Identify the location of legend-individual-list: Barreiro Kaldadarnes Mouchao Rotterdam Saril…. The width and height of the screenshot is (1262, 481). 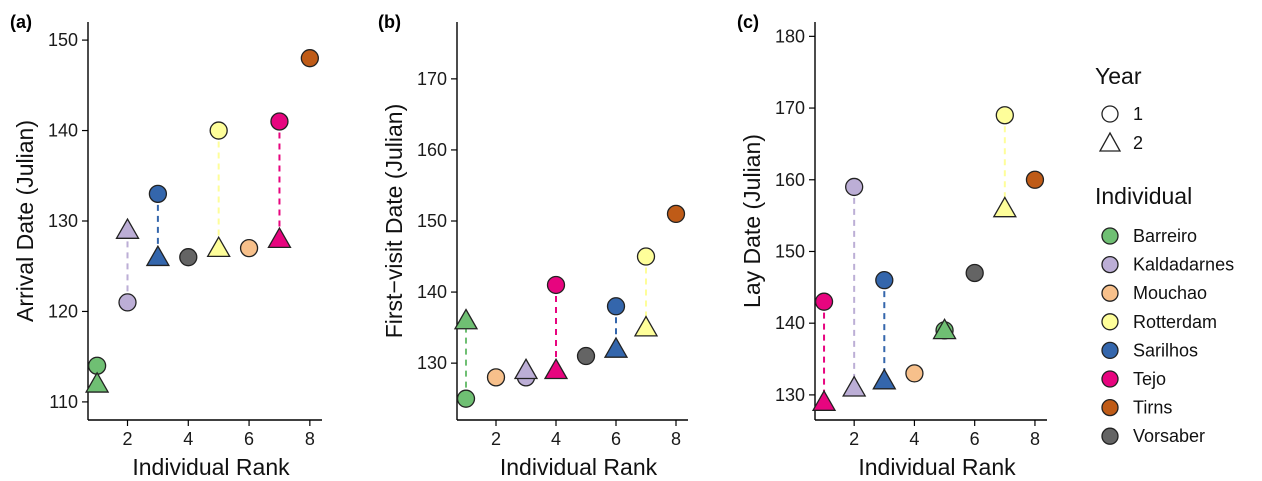
(1167, 336).